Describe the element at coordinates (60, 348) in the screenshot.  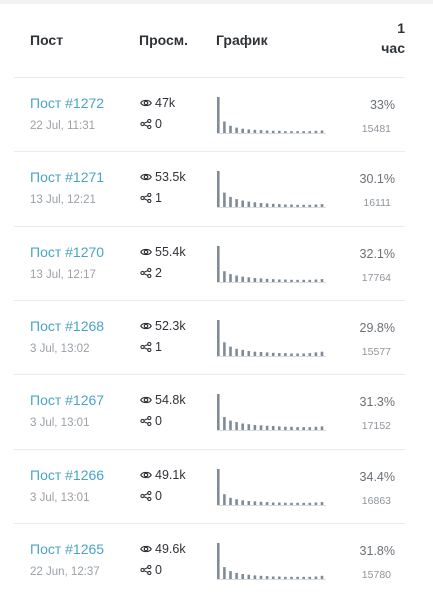
I see `post-date: 3 Jul, 13:02` at that location.